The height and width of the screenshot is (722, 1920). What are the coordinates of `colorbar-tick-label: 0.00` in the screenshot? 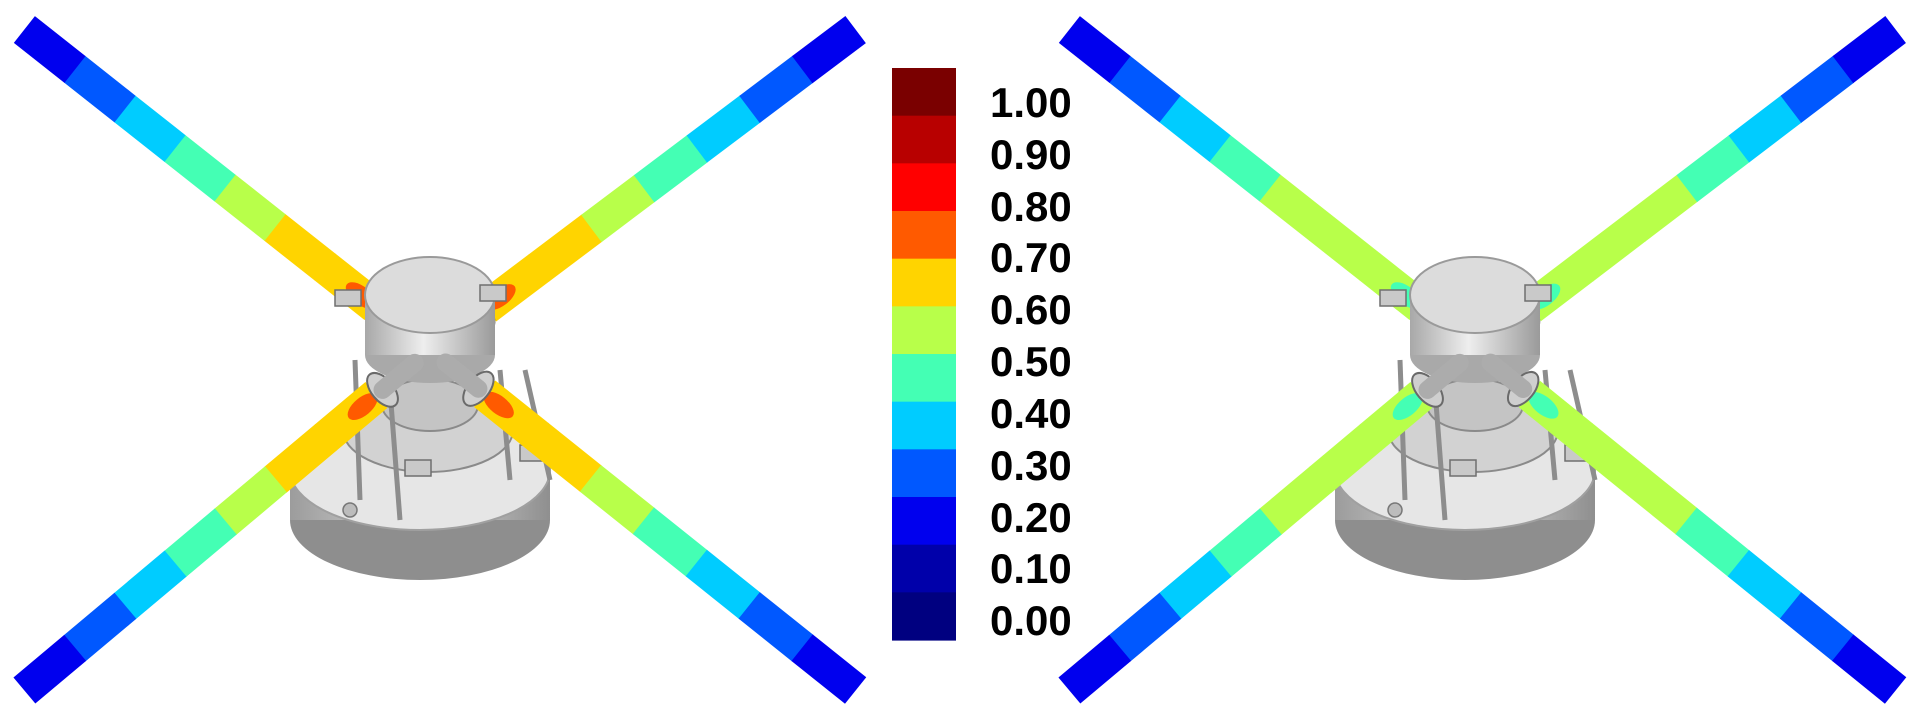 It's located at (1031, 620).